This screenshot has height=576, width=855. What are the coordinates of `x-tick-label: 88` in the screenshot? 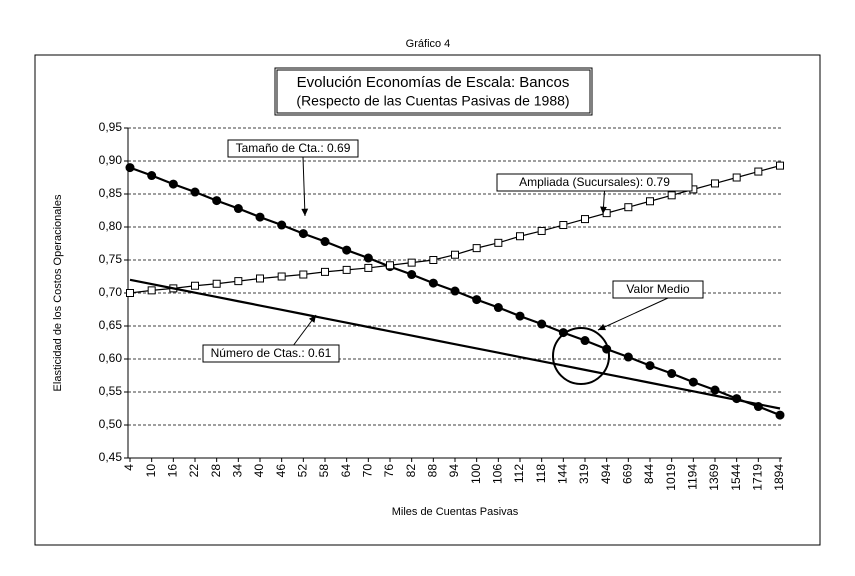 It's located at (433, 471).